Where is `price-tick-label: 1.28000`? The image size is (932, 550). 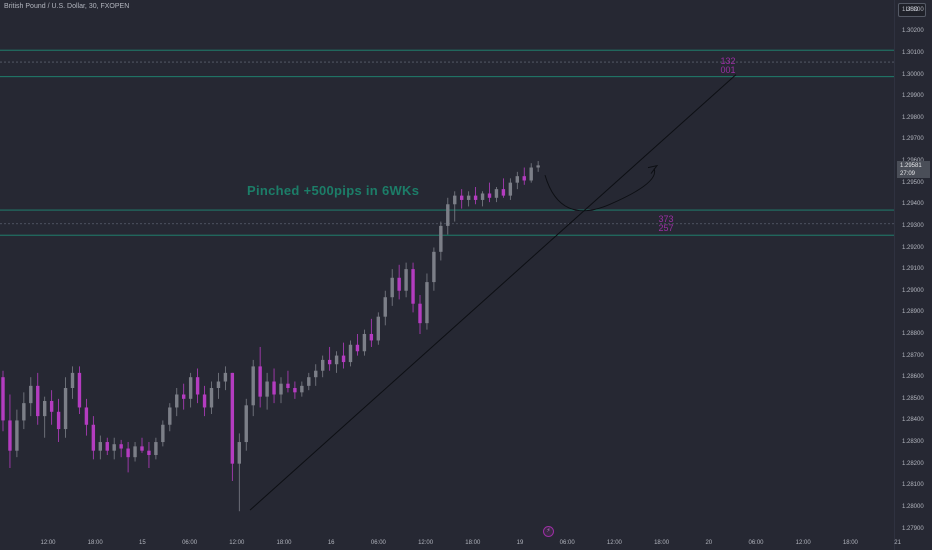
price-tick-label: 1.28000 is located at coordinates (913, 506).